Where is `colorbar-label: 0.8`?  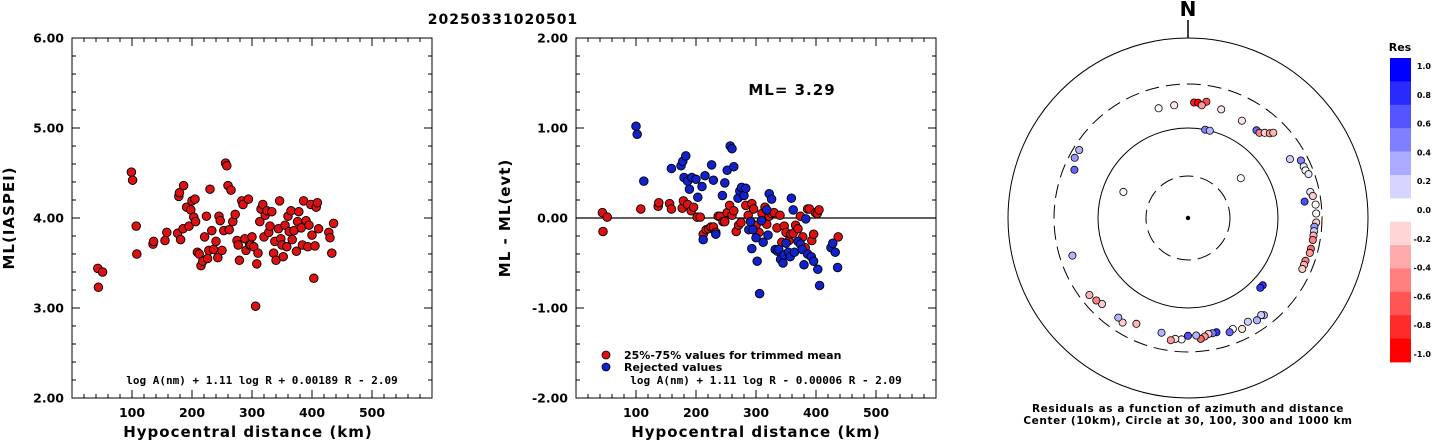 colorbar-label: 0.8 is located at coordinates (1424, 95).